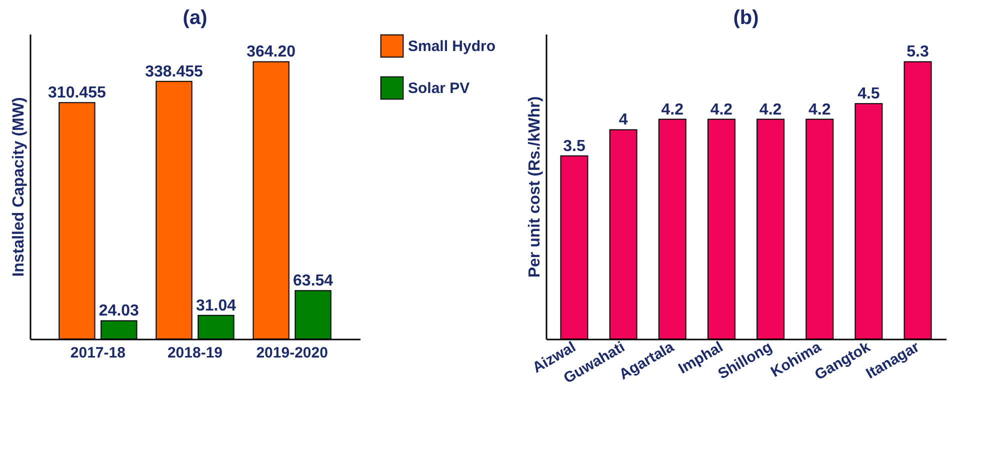 This screenshot has width=985, height=464. Describe the element at coordinates (313, 281) in the screenshot. I see `data-label: 63.54` at that location.